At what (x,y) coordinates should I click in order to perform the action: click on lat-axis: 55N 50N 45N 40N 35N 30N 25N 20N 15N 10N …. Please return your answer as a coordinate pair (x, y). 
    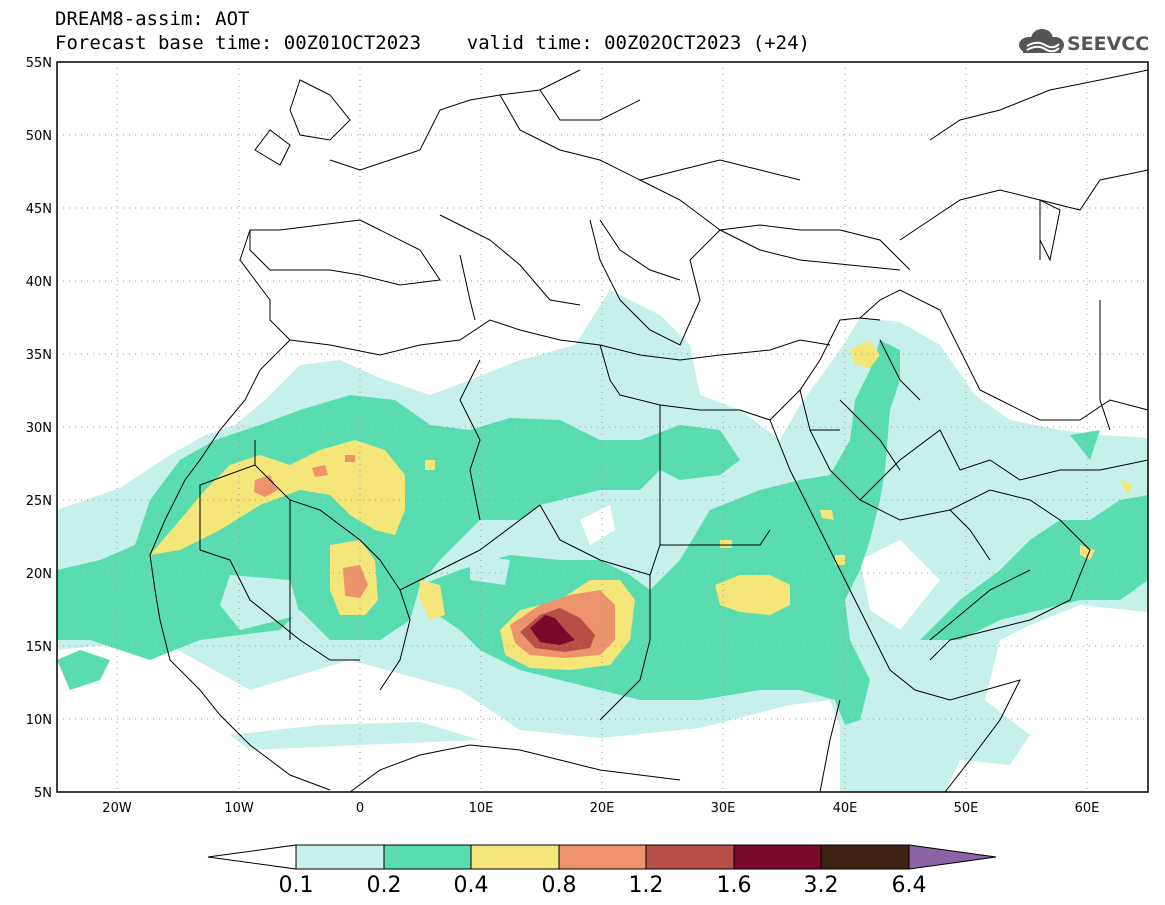
    Looking at the image, I should click on (39, 428).